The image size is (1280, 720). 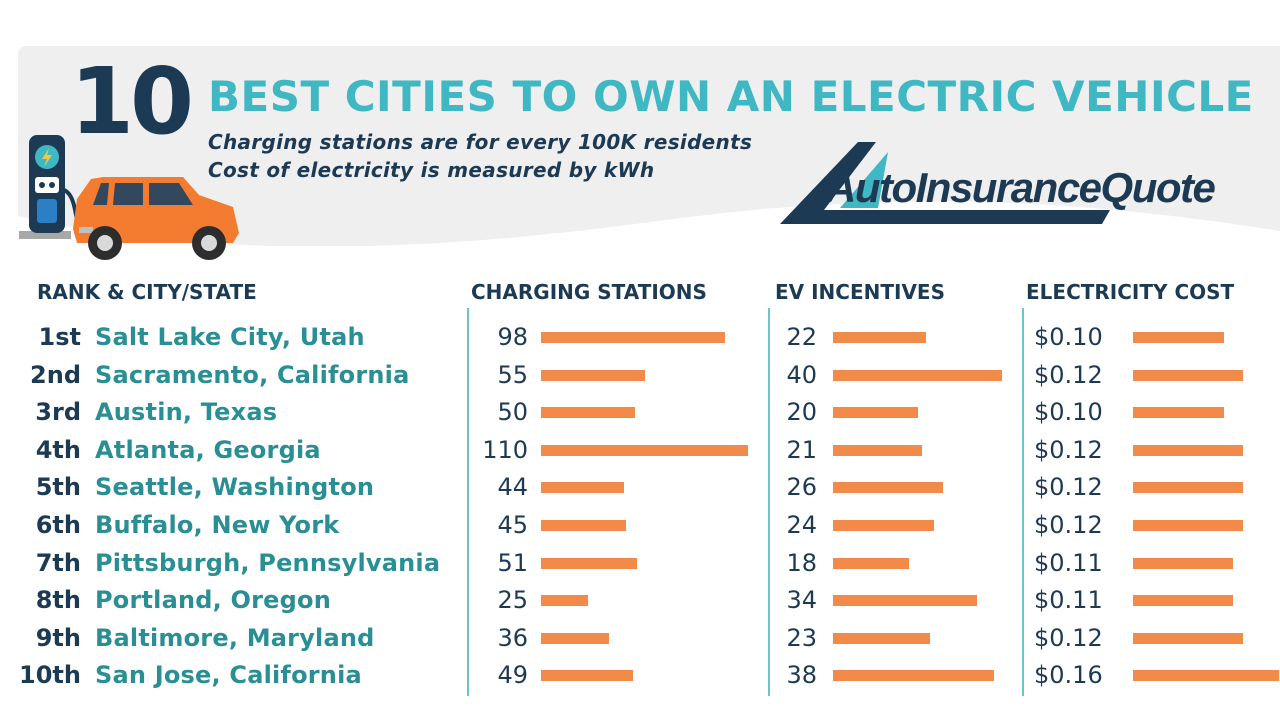 I want to click on city-name: Atlanta, Georgia, so click(x=208, y=449).